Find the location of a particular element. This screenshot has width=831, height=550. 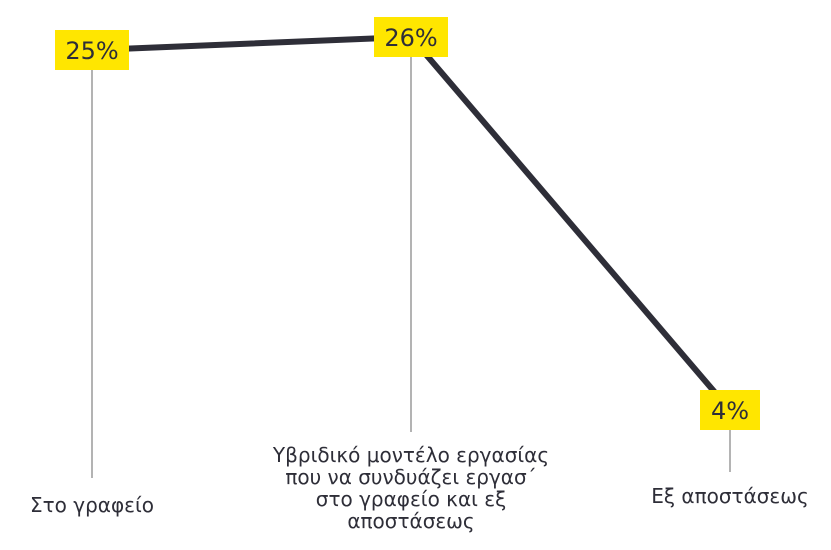

category-label: Στο γραφείο is located at coordinates (92, 505).